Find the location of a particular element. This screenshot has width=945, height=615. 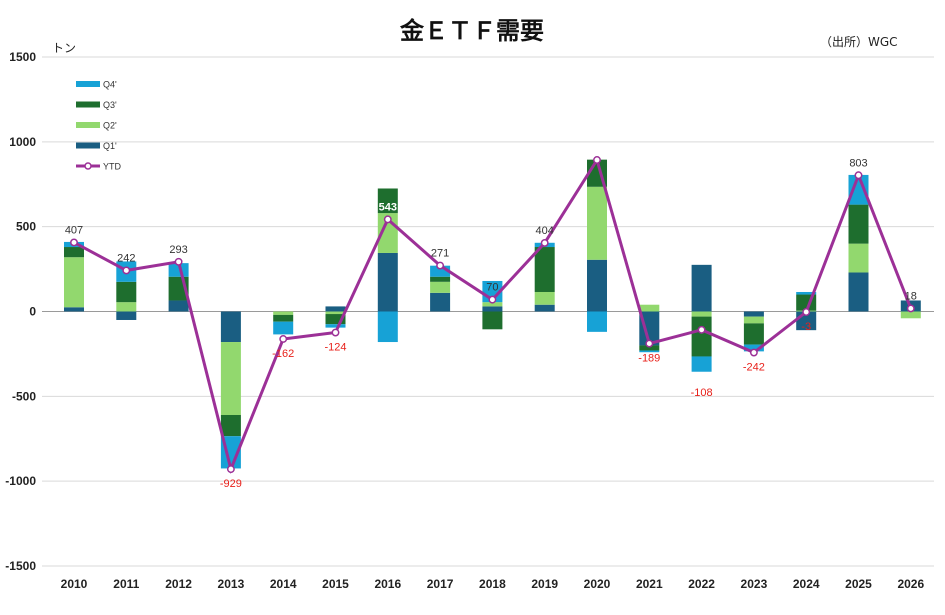

x-tick-label: 2019 is located at coordinates (544, 584).